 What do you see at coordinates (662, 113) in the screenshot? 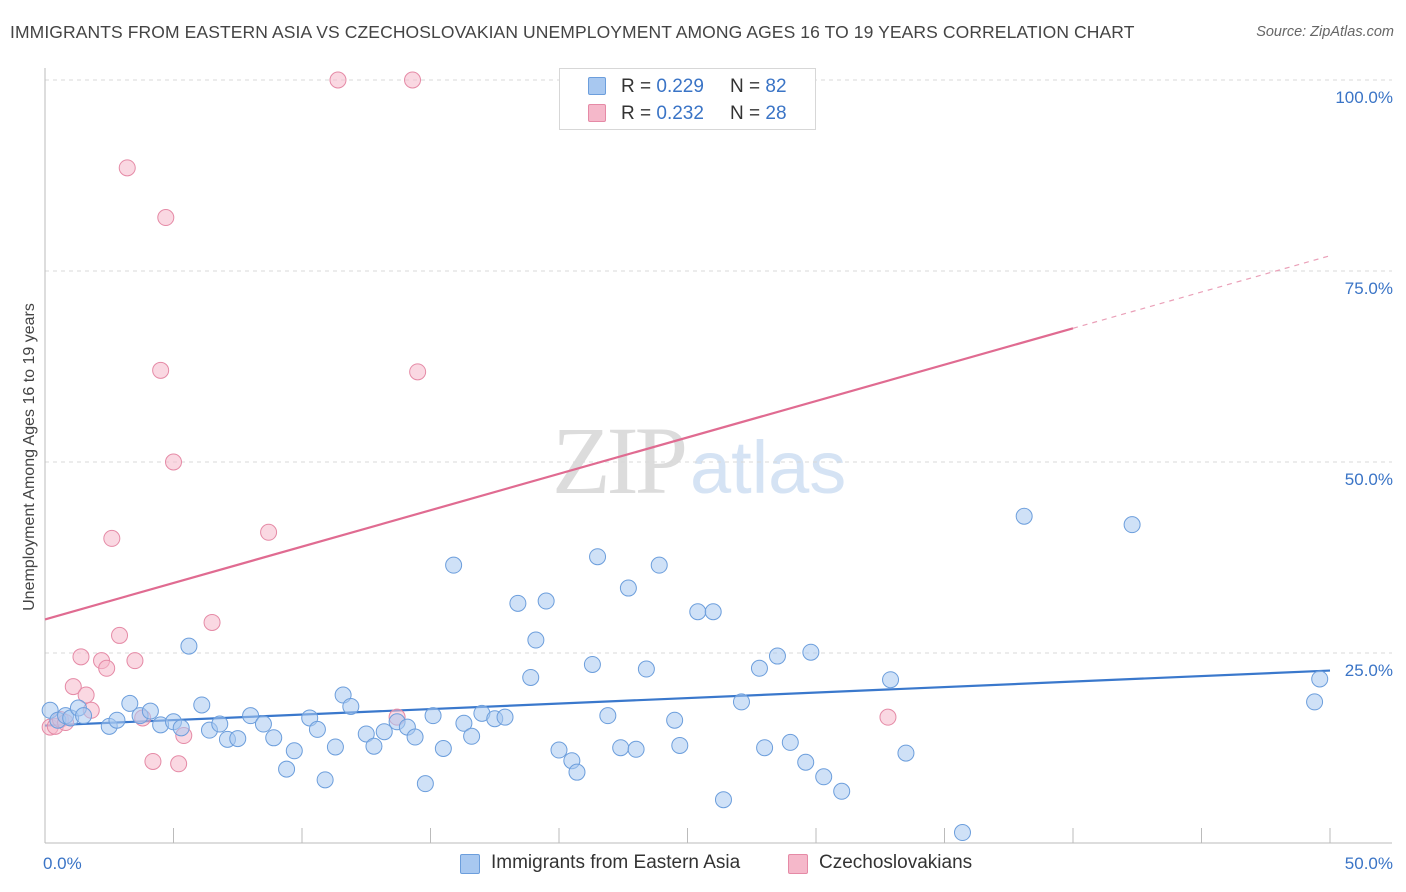
I see `legend-r-czechoslovakians: R = 0.232` at bounding box center [662, 113].